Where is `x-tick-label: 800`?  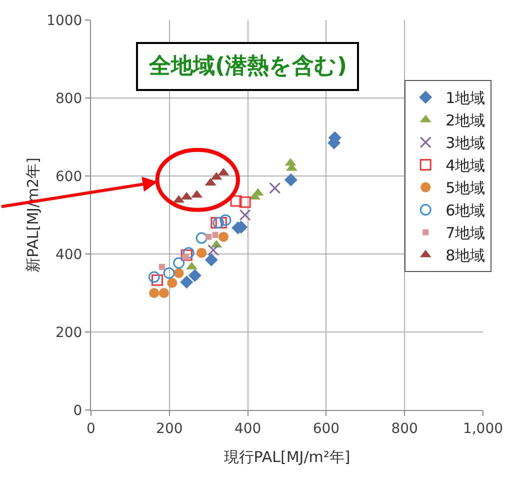
x-tick-label: 800 is located at coordinates (404, 428).